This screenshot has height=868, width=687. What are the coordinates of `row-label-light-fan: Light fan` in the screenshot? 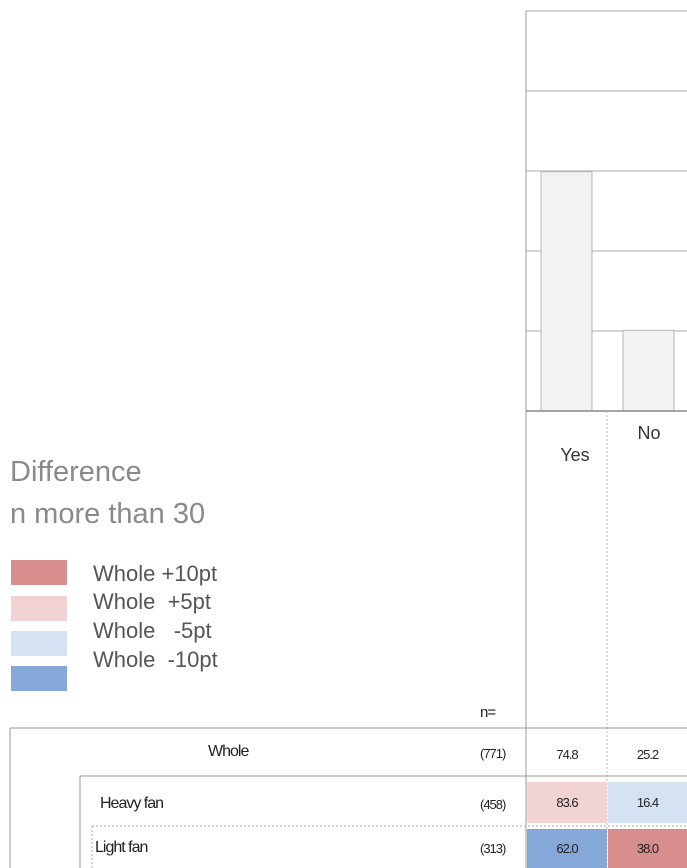 It's located at (121, 847).